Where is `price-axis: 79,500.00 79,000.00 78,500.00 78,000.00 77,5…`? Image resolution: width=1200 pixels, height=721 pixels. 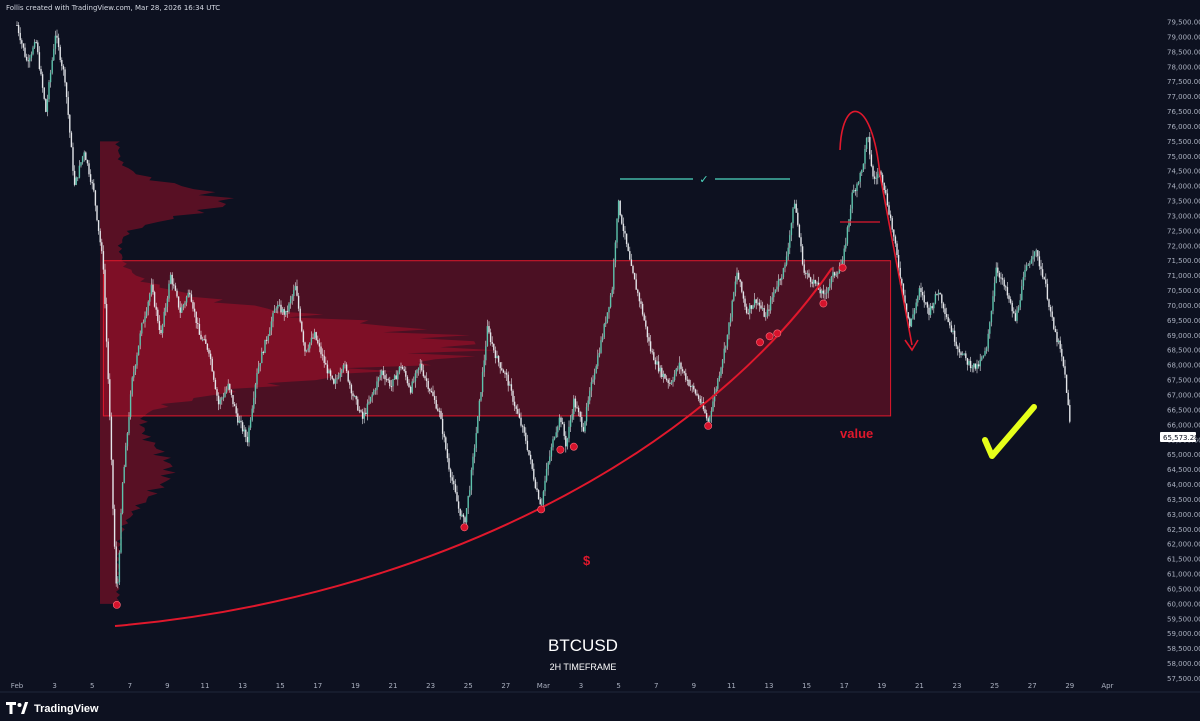
price-axis: 79,500.00 79,000.00 78,500.00 78,000.00 77,5… is located at coordinates (1183, 351).